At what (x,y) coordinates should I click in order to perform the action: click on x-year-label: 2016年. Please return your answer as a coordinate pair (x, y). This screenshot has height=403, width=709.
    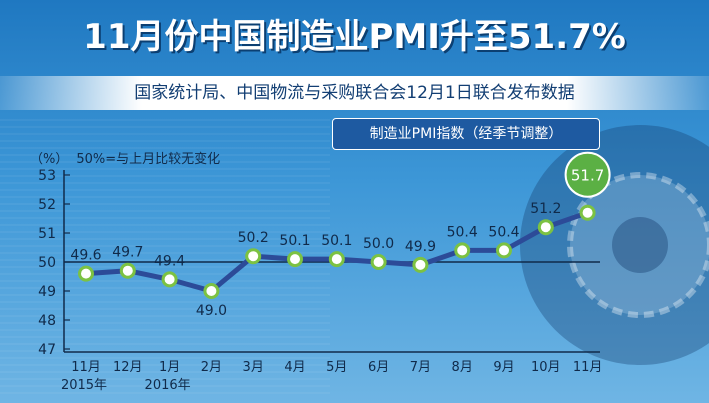
    Looking at the image, I should click on (168, 385).